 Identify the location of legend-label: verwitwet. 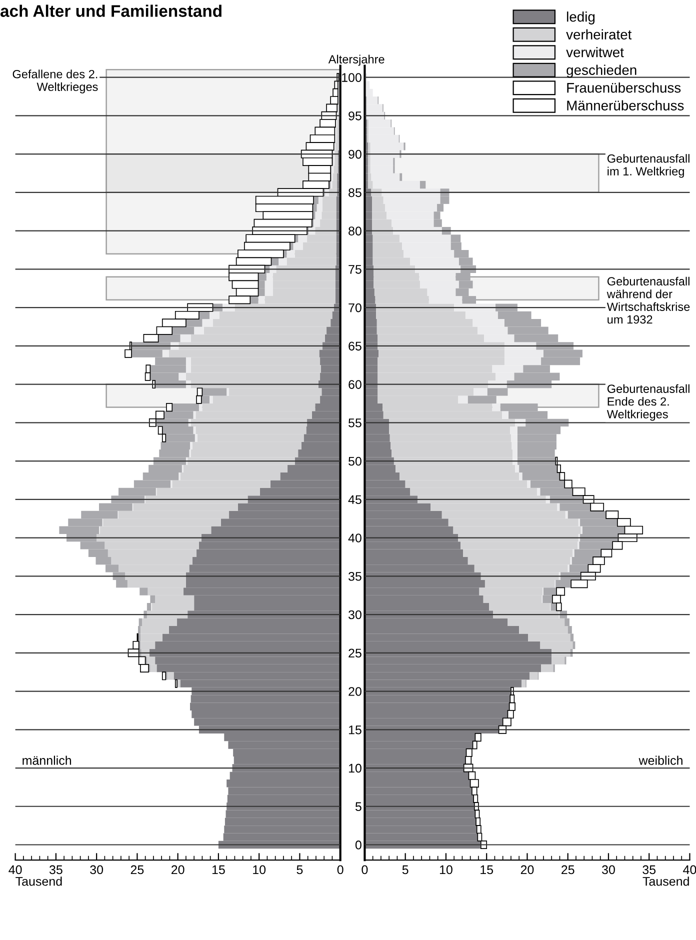
(595, 52).